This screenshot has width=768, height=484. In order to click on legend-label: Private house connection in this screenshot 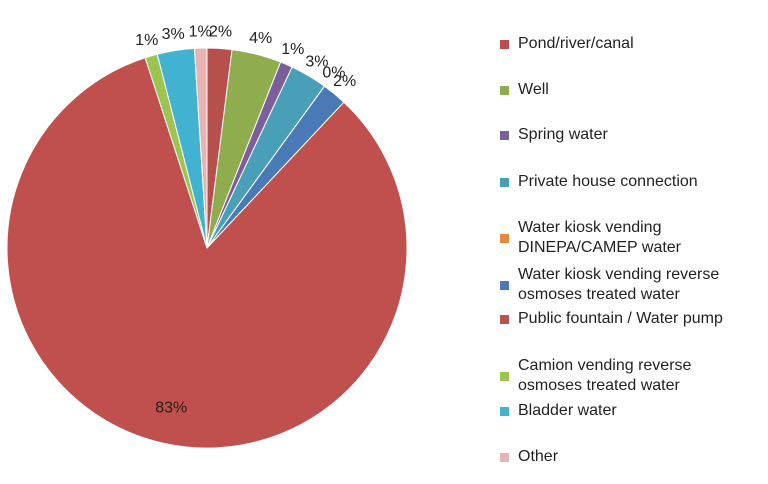, I will do `click(608, 181)`.